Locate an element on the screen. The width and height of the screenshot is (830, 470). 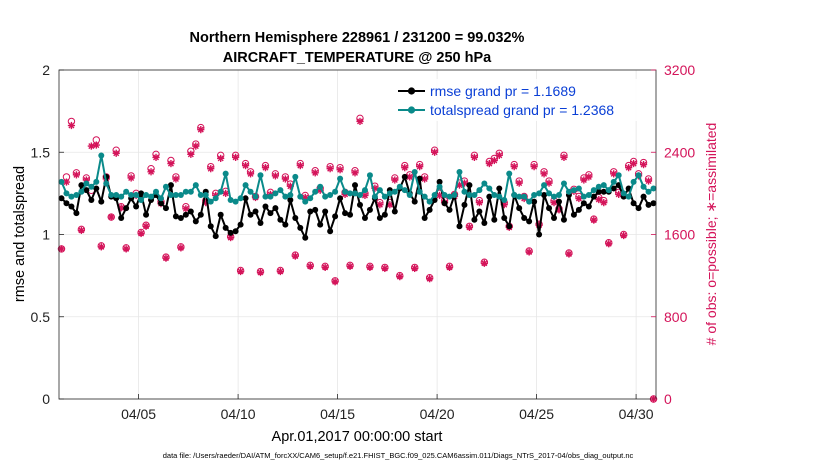
y-axis-label: rmse and totalspread is located at coordinates (20, 234).